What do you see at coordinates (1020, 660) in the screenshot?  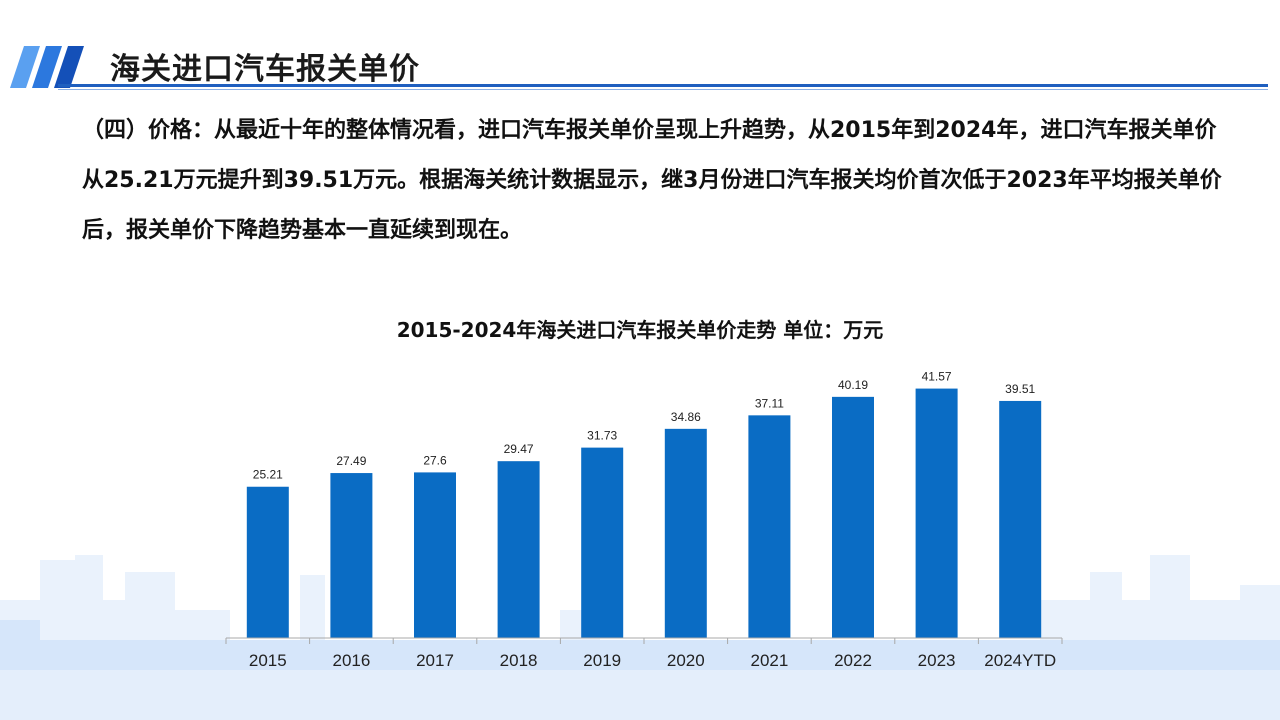 I see `x-tick-label: 2024YTD` at bounding box center [1020, 660].